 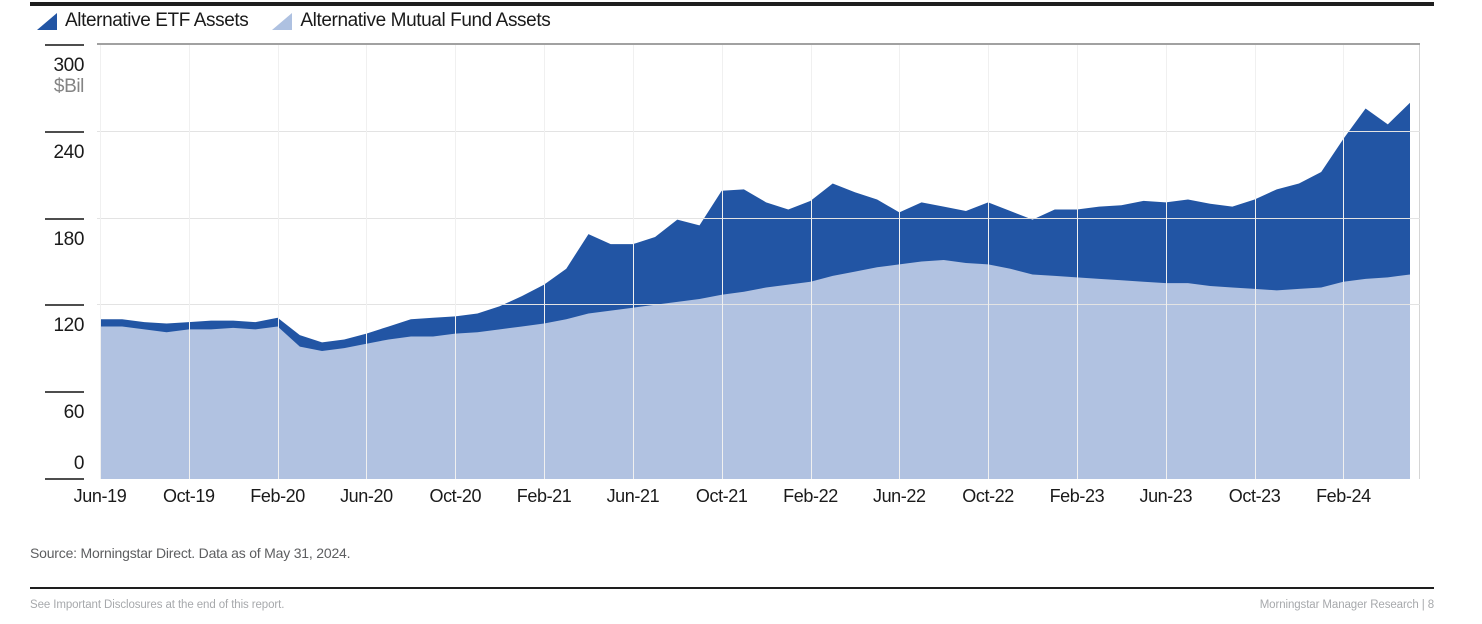 What do you see at coordinates (1346, 605) in the screenshot?
I see `footer-brand-and-page: Morningstar Manager Research | 8` at bounding box center [1346, 605].